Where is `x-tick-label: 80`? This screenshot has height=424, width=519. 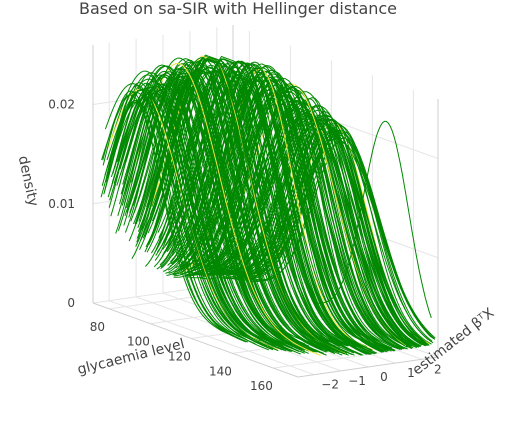
x-tick-label: 80 is located at coordinates (97, 327).